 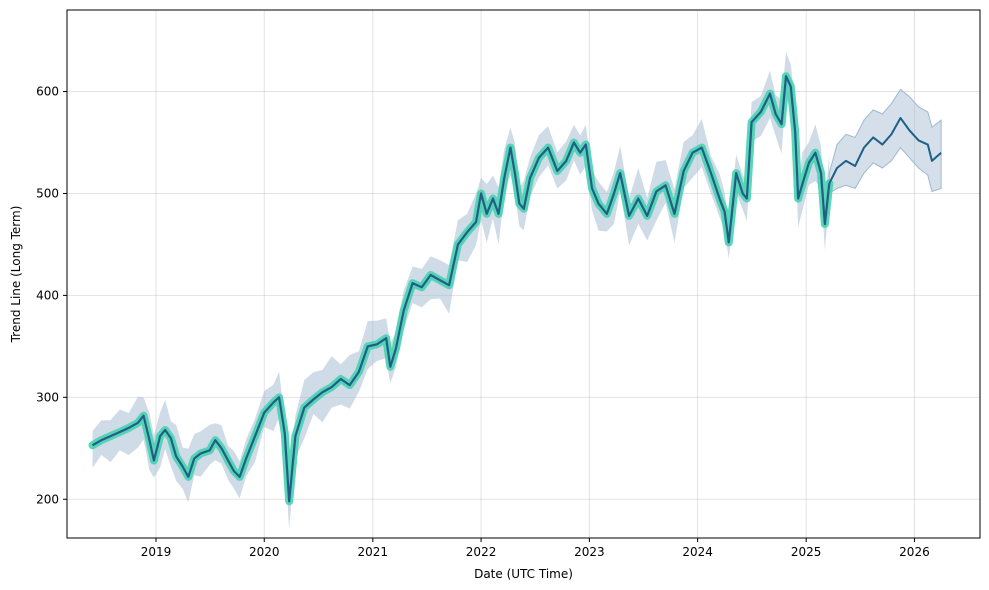 What do you see at coordinates (47, 397) in the screenshot?
I see `y-tick-label: 300` at bounding box center [47, 397].